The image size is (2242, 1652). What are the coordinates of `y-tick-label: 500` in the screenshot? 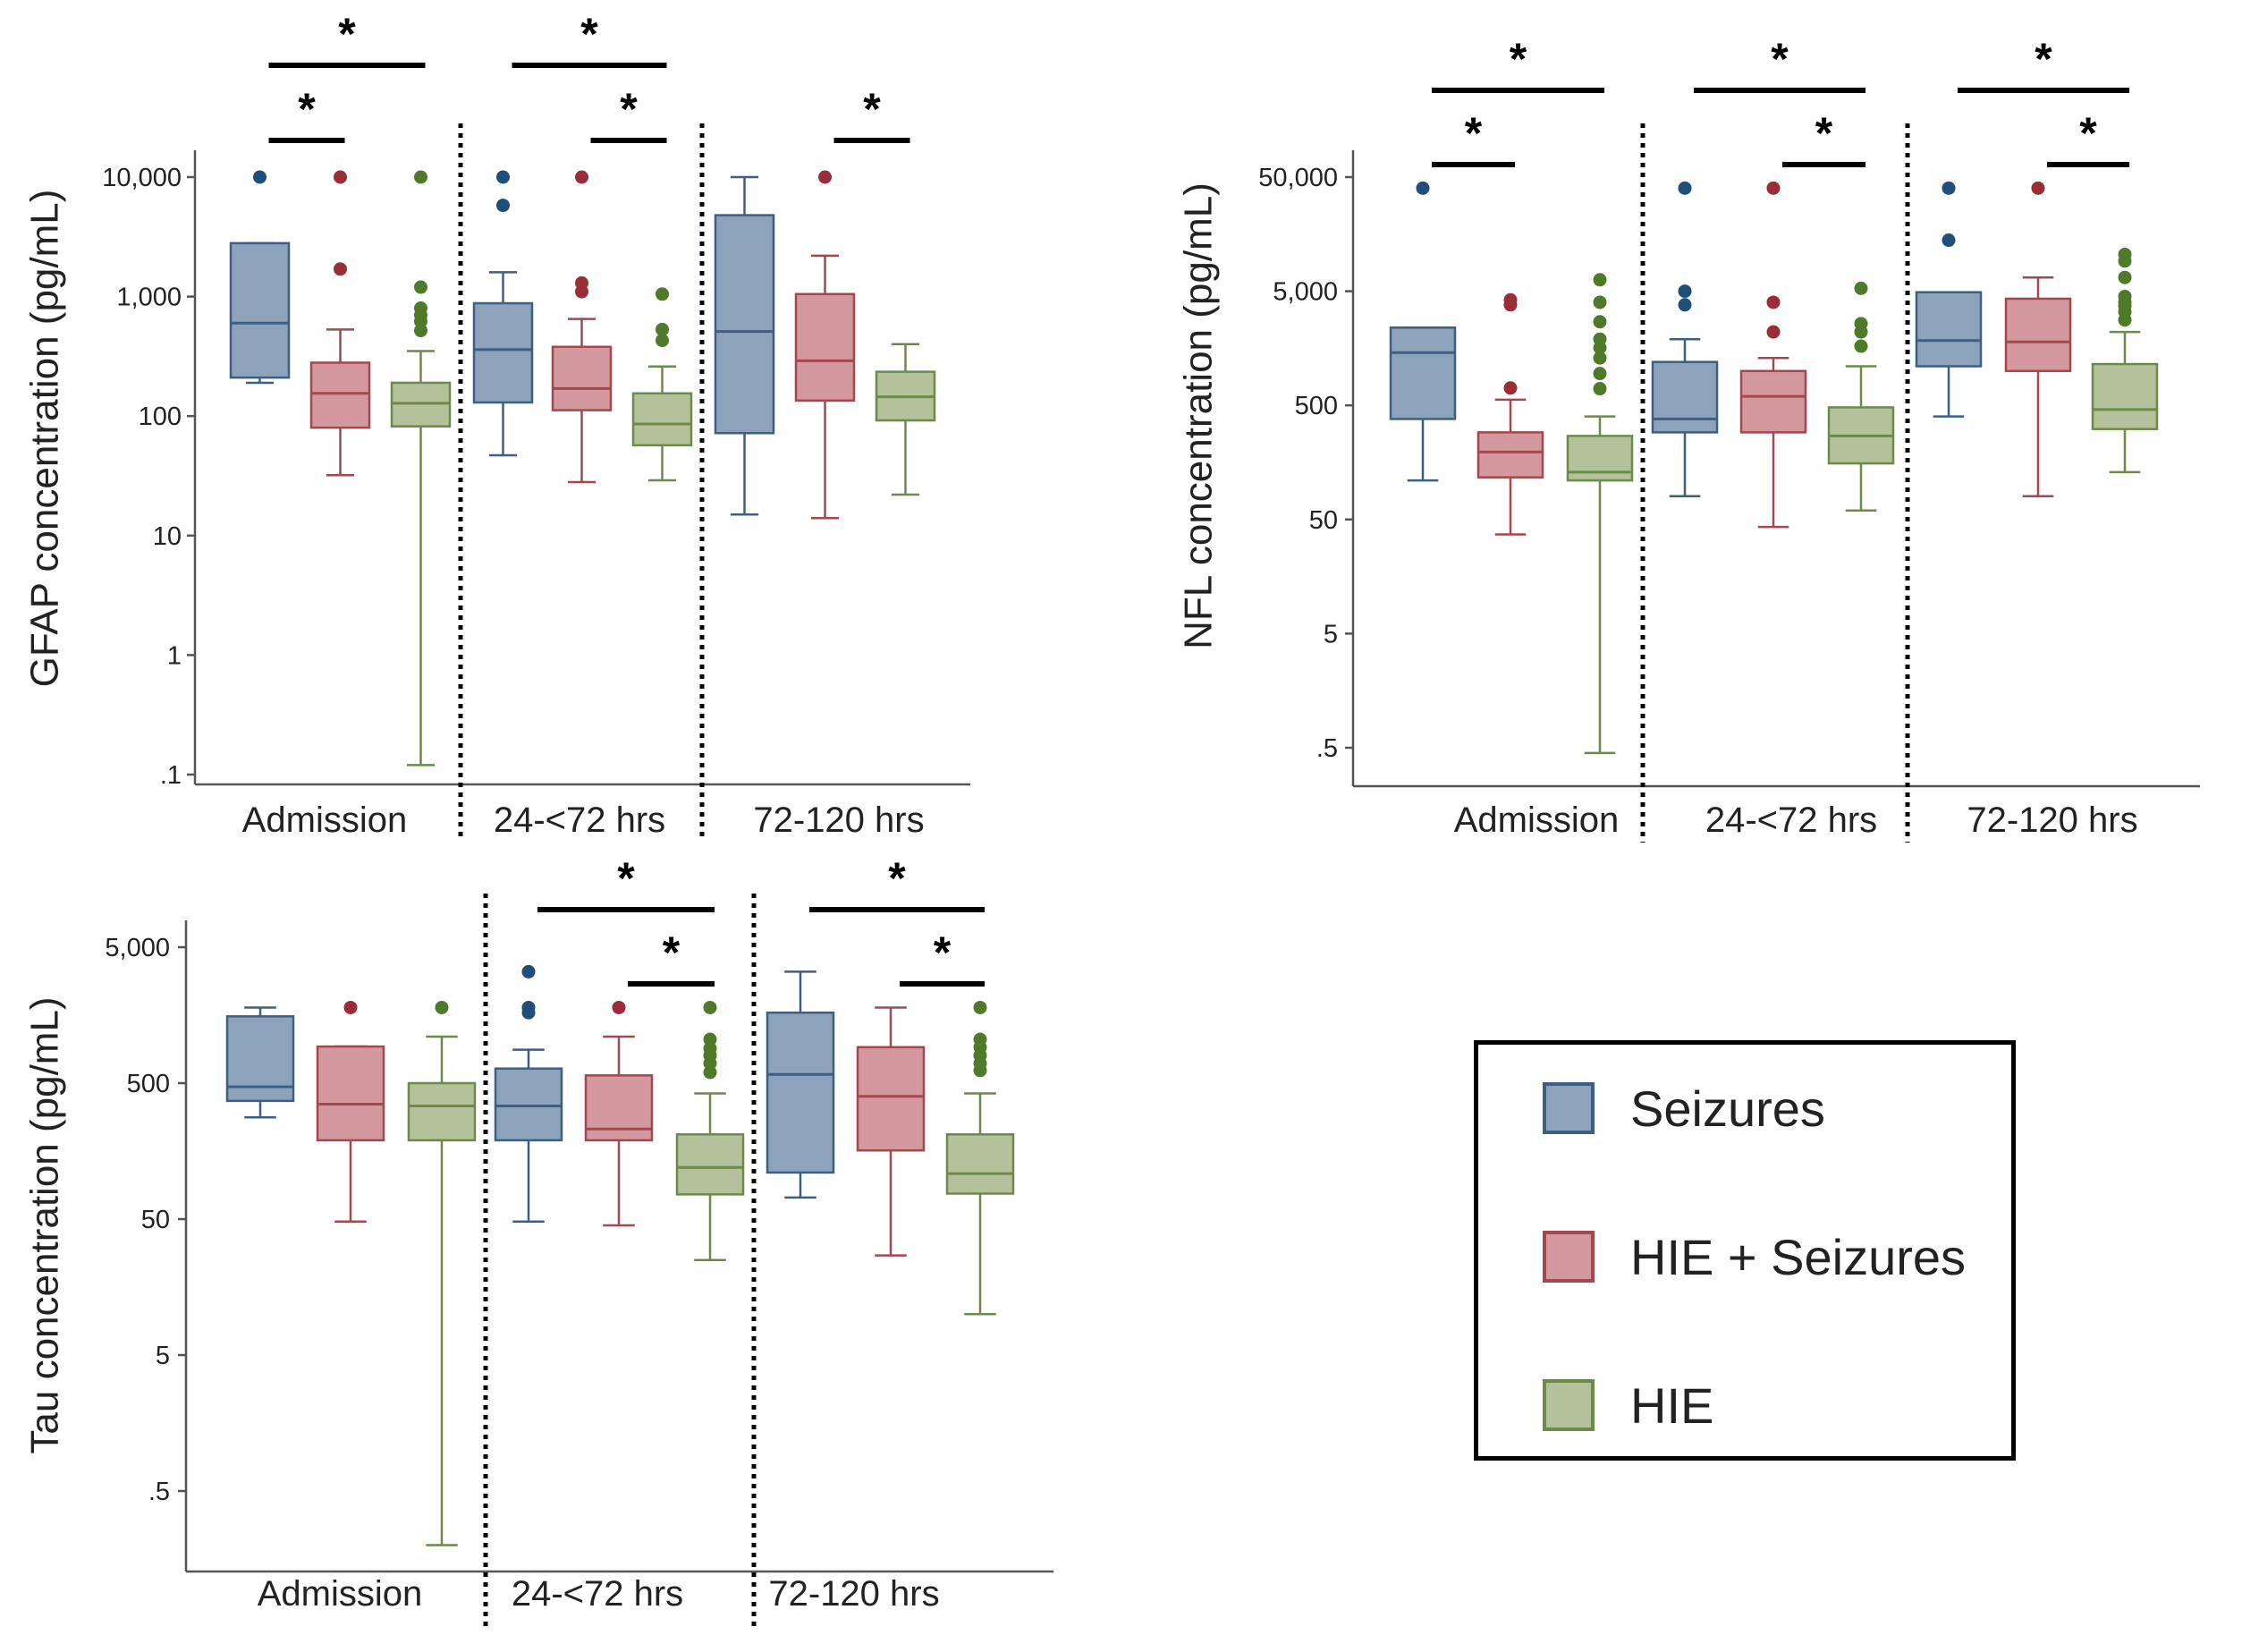 It's located at (1316, 406).